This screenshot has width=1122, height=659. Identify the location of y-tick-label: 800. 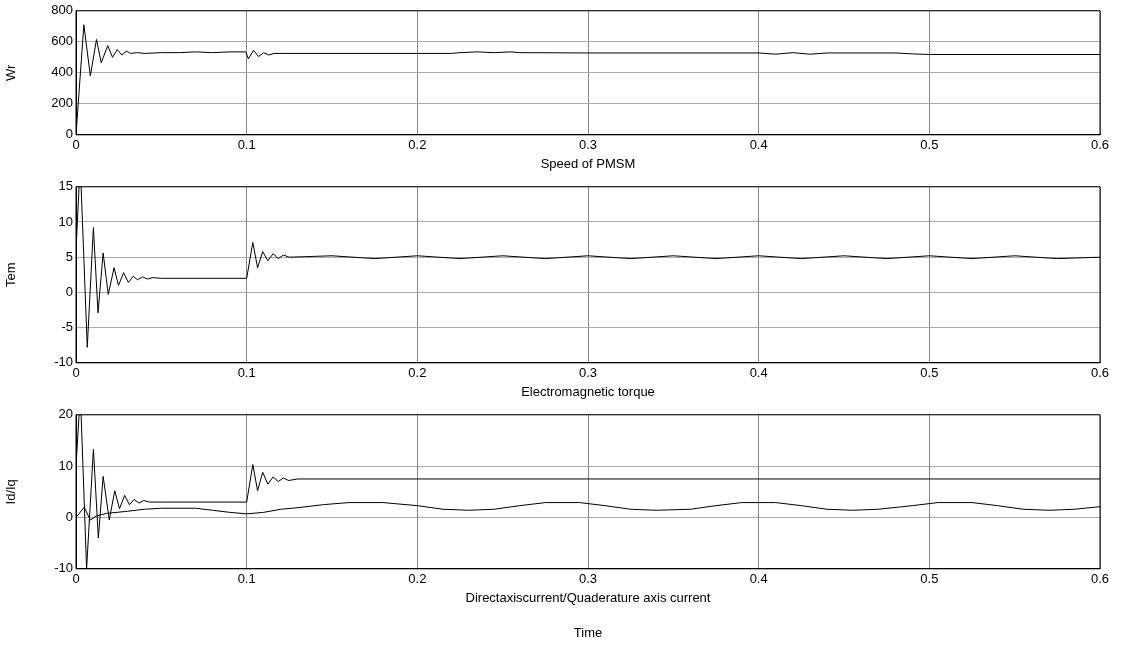
(62, 10).